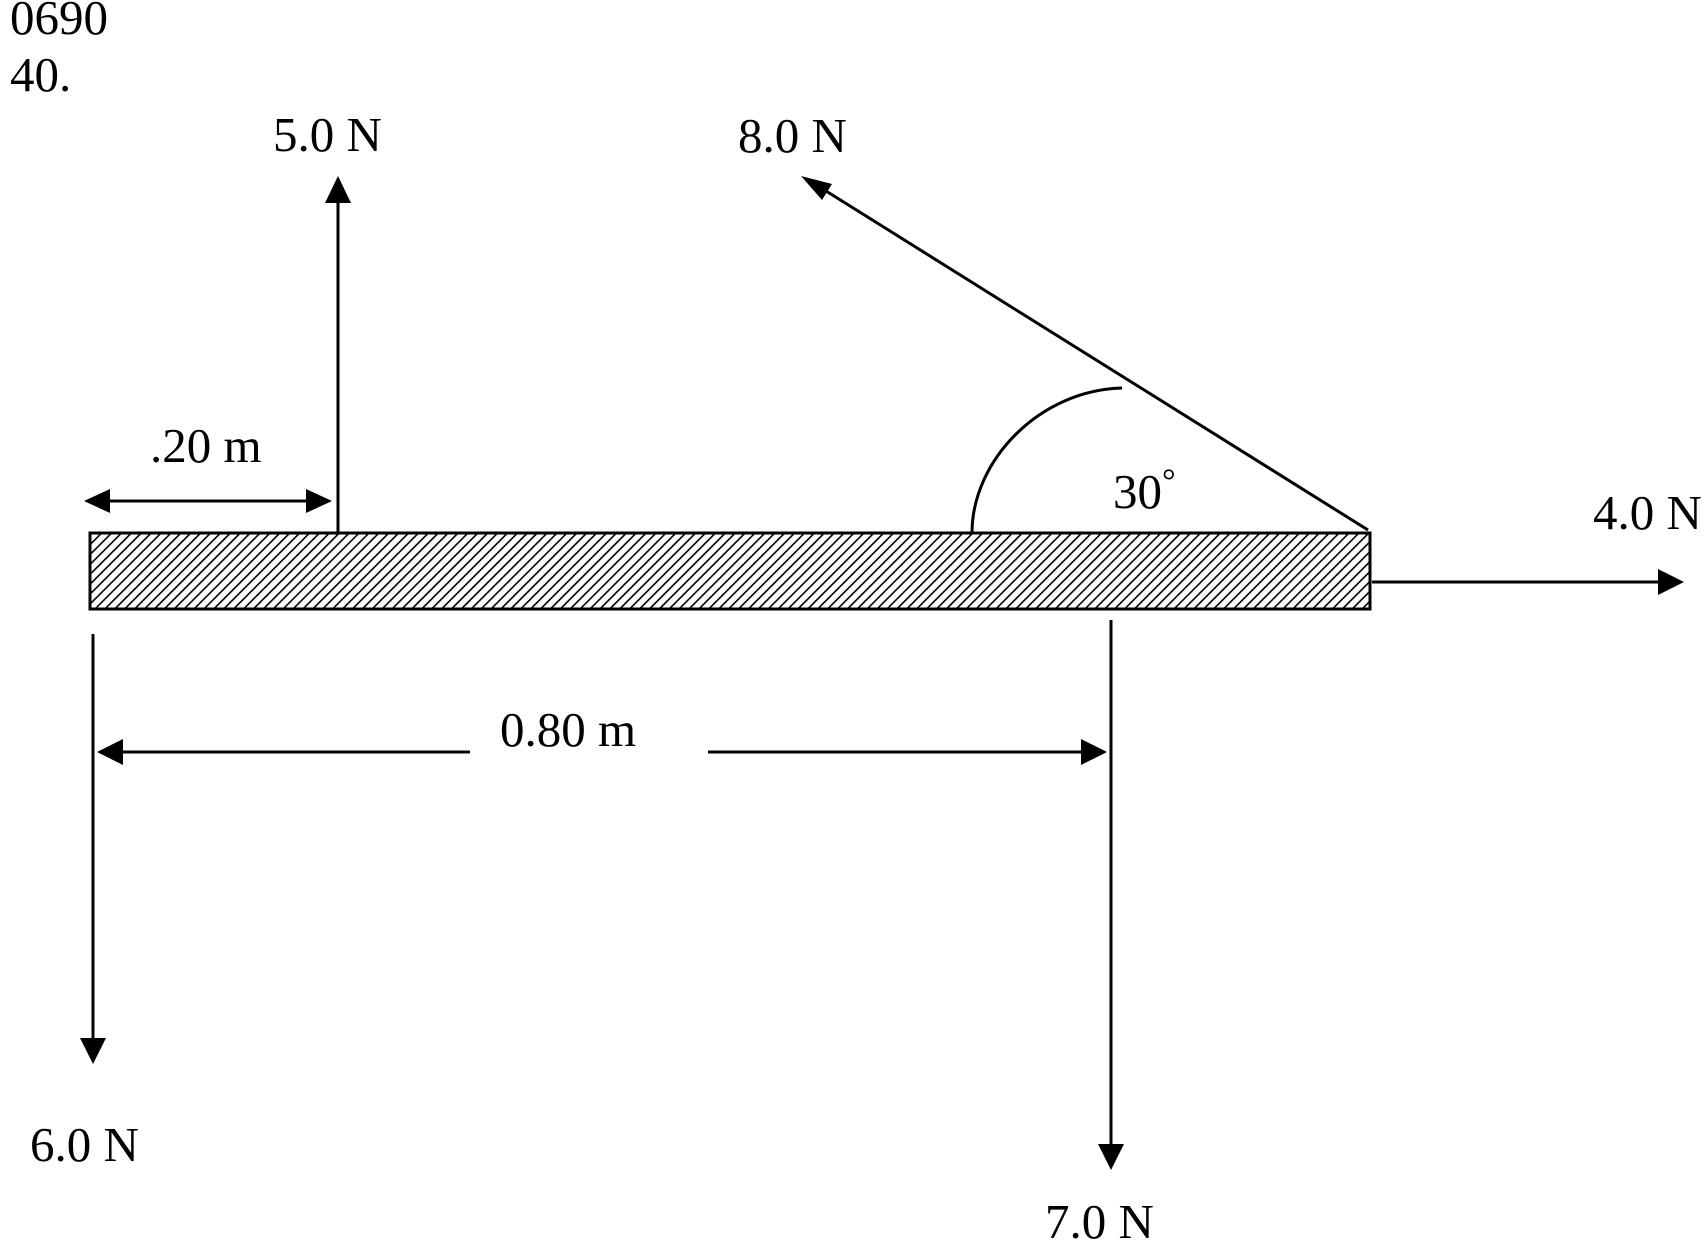  What do you see at coordinates (327, 134) in the screenshot?
I see `force-label-5n: 5.0 N` at bounding box center [327, 134].